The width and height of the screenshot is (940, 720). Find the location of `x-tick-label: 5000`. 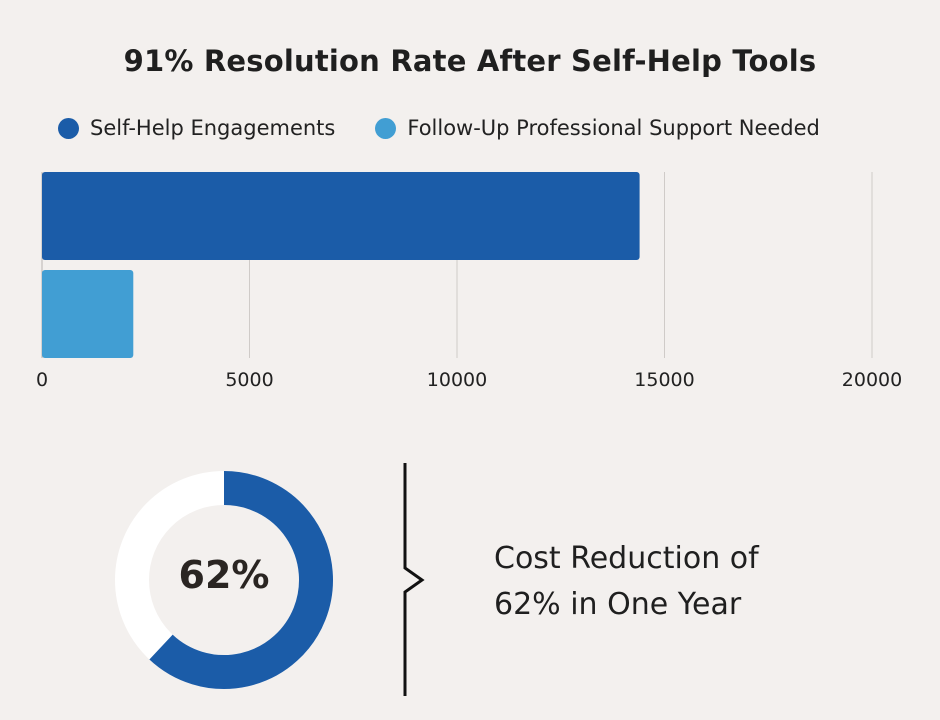

x-tick-label: 5000 is located at coordinates (249, 380).